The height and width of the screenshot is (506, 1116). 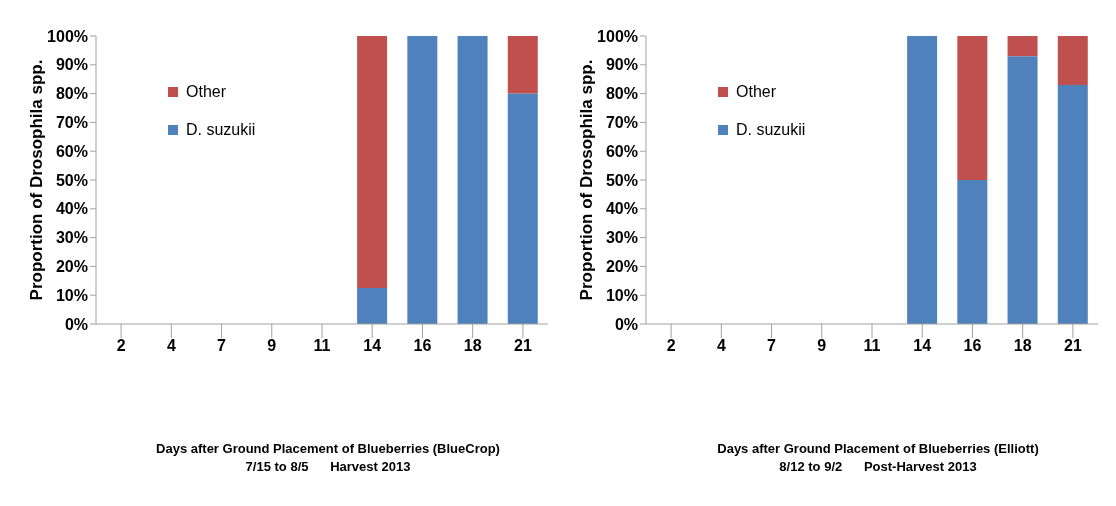 What do you see at coordinates (328, 458) in the screenshot?
I see `x-axis-title: Days after Ground Placement of Blueberries (BlueCrop) 7/15 to 8/5 Harvest 2013` at bounding box center [328, 458].